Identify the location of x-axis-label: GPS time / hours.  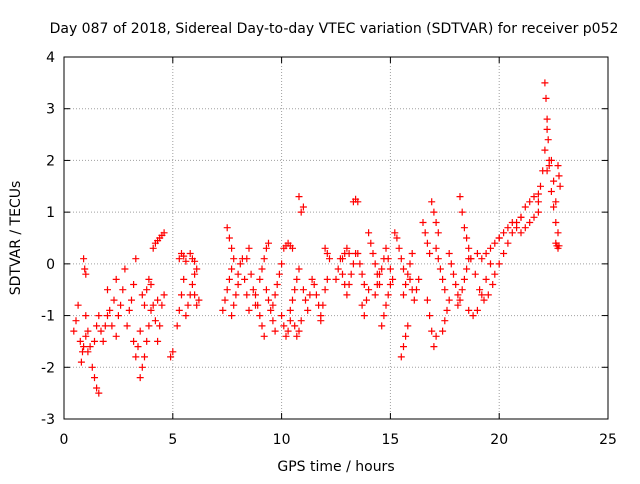
(335, 467).